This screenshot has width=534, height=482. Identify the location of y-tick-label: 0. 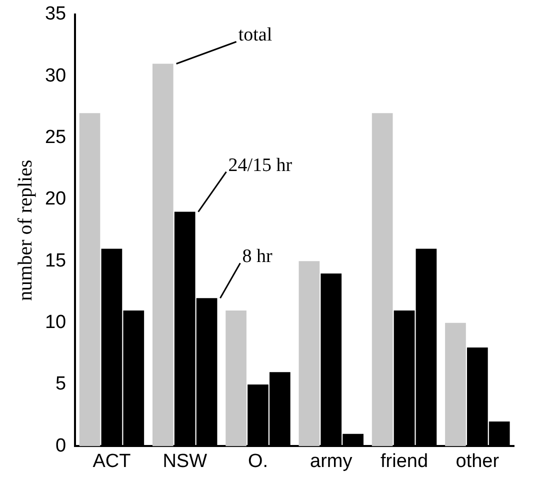
(61, 445).